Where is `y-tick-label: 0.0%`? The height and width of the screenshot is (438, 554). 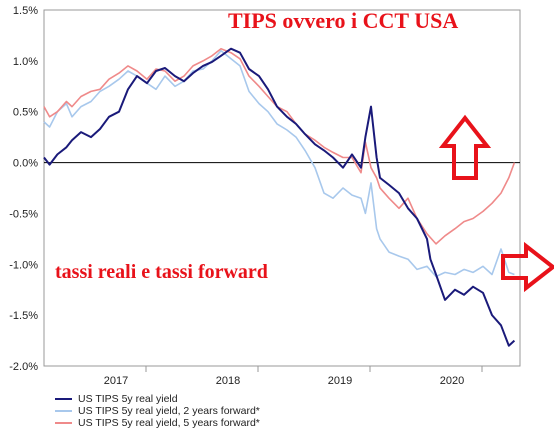
y-tick-label: 0.0% is located at coordinates (25, 164).